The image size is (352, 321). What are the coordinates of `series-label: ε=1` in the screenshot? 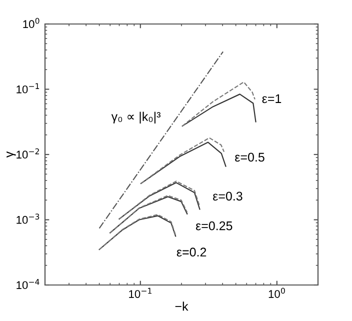 It's located at (272, 99).